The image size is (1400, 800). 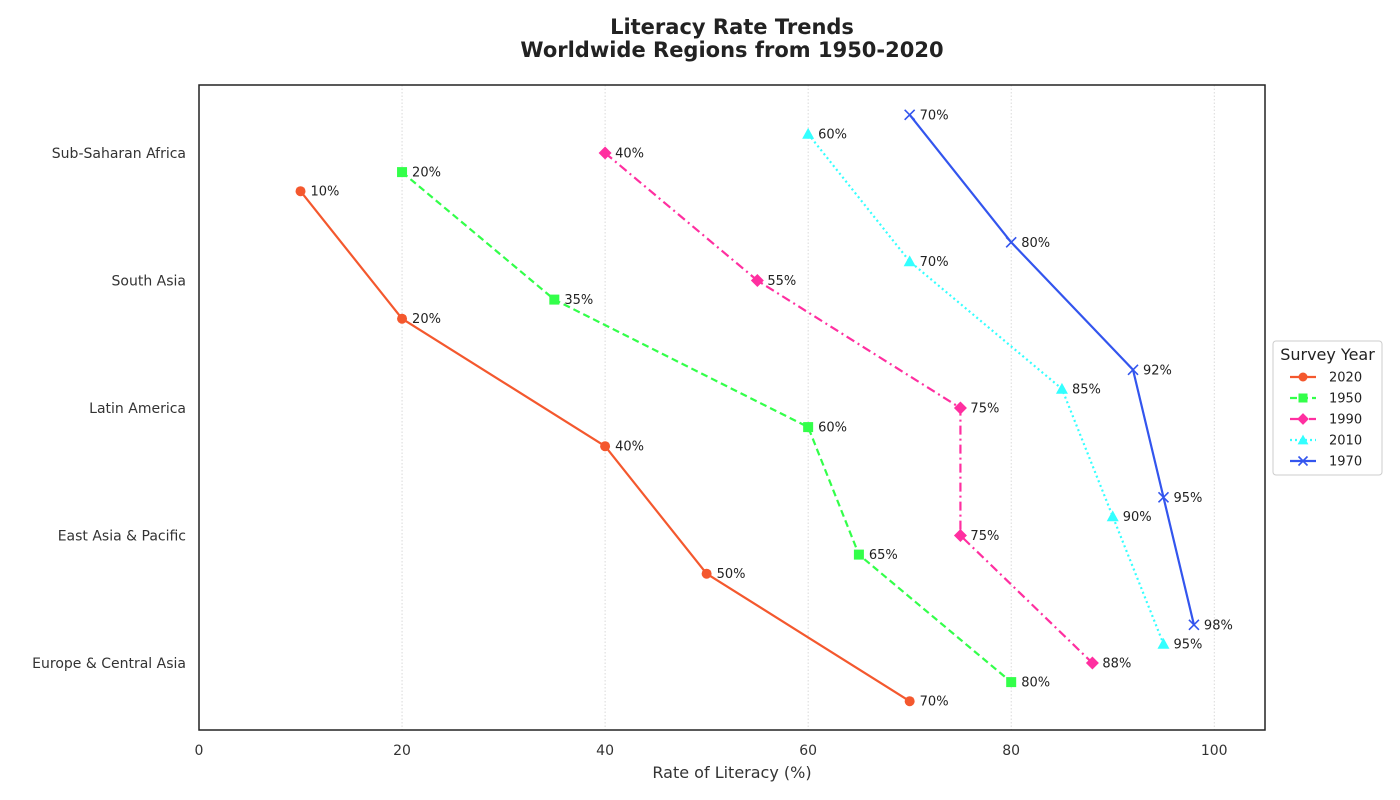 I want to click on data-label-1950-0: 20%, so click(x=426, y=173).